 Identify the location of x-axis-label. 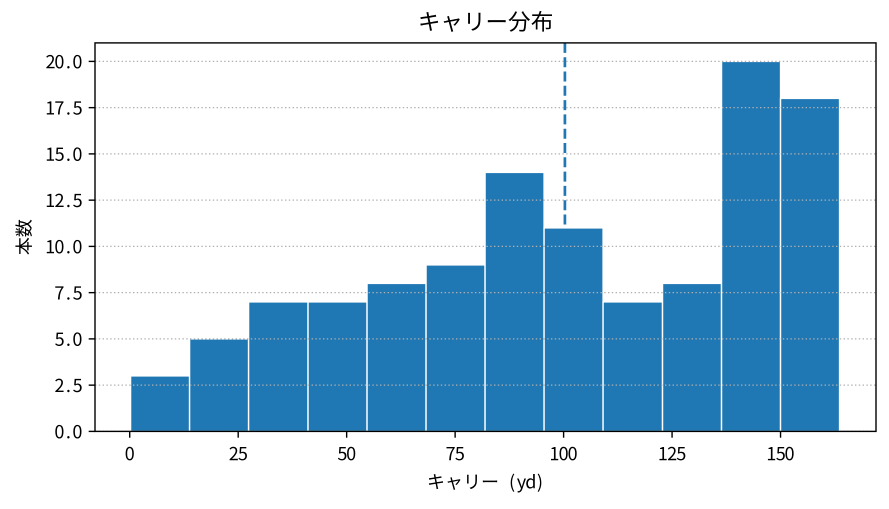
(485, 483).